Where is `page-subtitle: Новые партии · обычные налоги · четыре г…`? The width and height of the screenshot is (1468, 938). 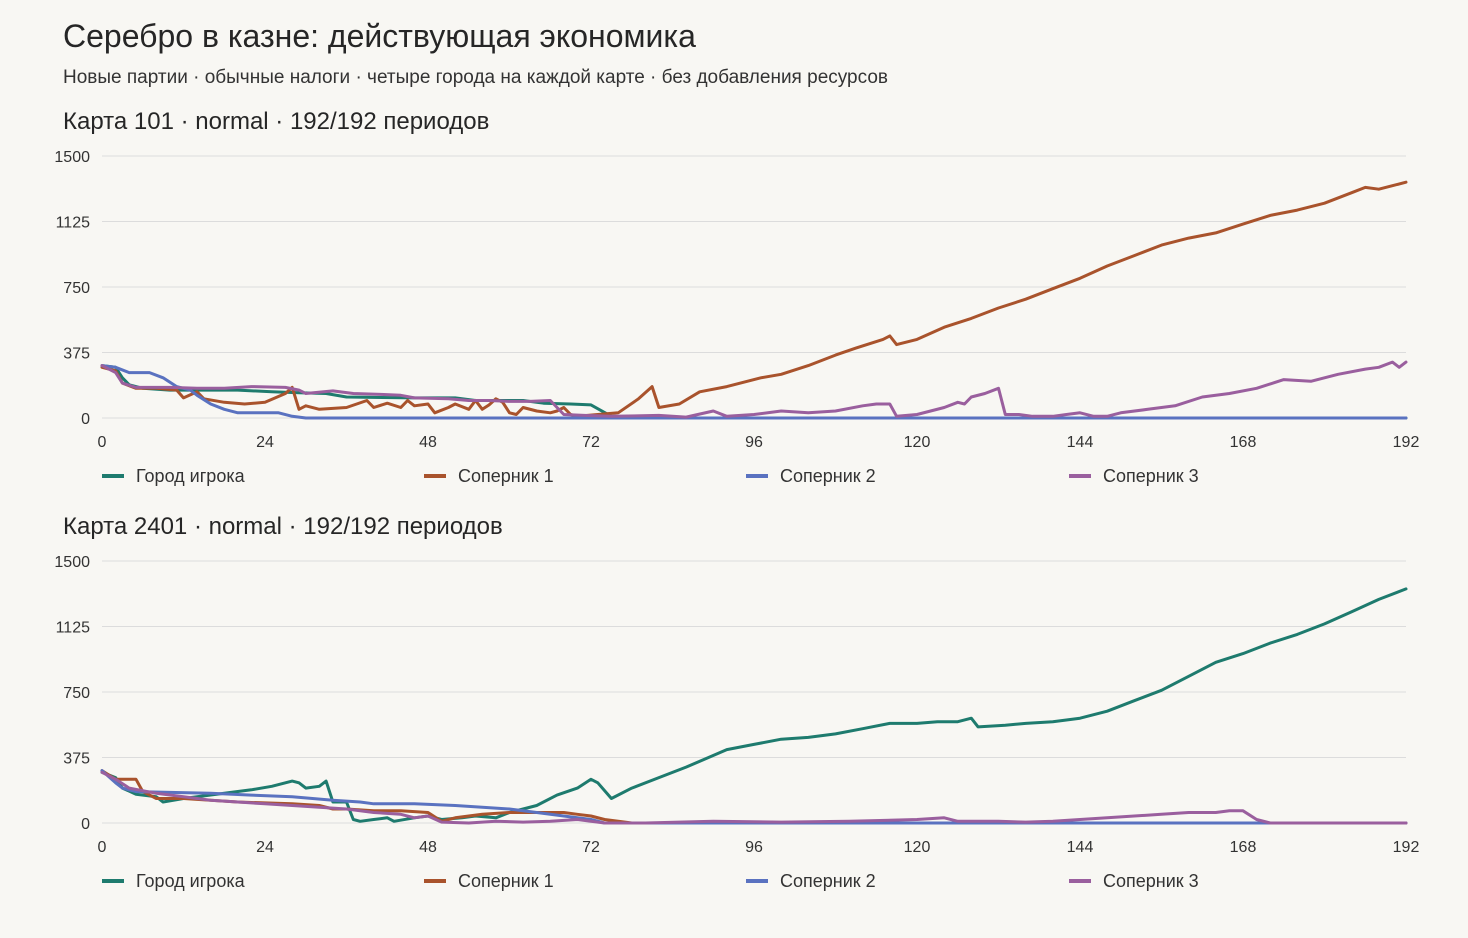
page-subtitle: Новые партии · обычные налоги · четыре г… is located at coordinates (475, 77).